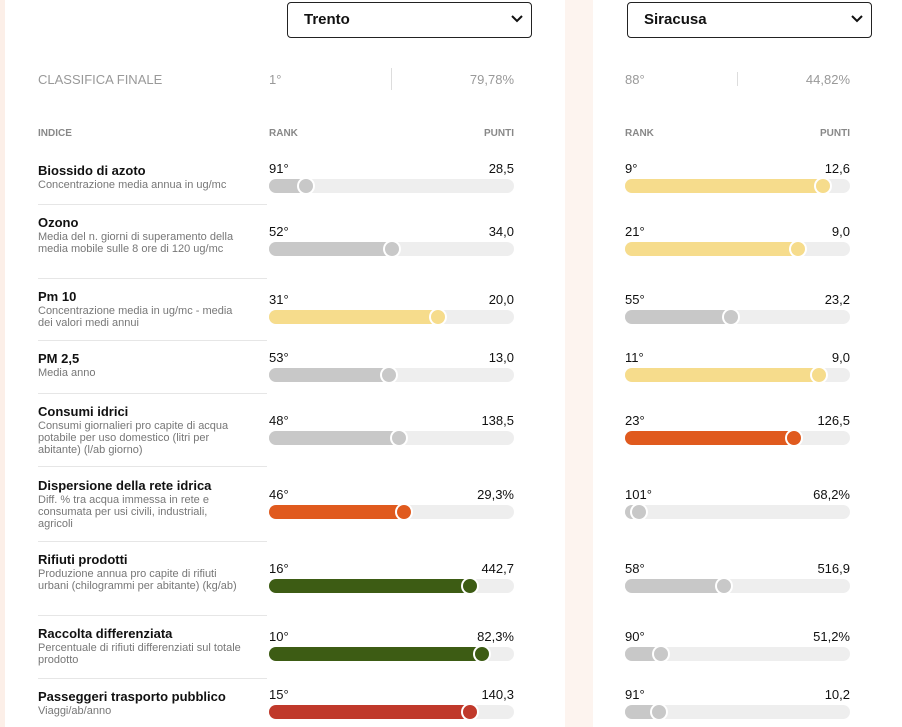 Image resolution: width=902 pixels, height=727 pixels. What do you see at coordinates (635, 231) in the screenshot?
I see `rank: 21°` at bounding box center [635, 231].